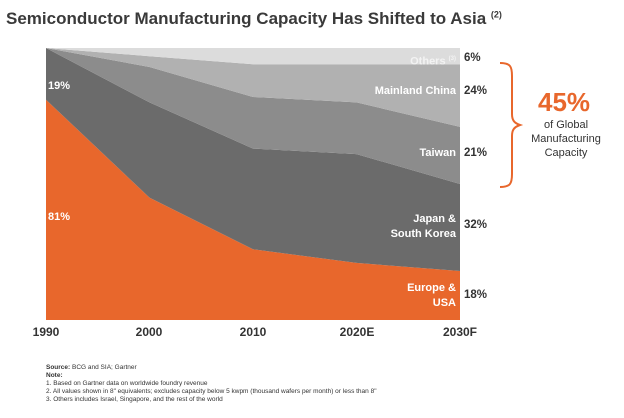 Image resolution: width=624 pixels, height=418 pixels. Describe the element at coordinates (91, 367) in the screenshot. I see `source-line: Source: BCG and SIA; Gartner` at that location.